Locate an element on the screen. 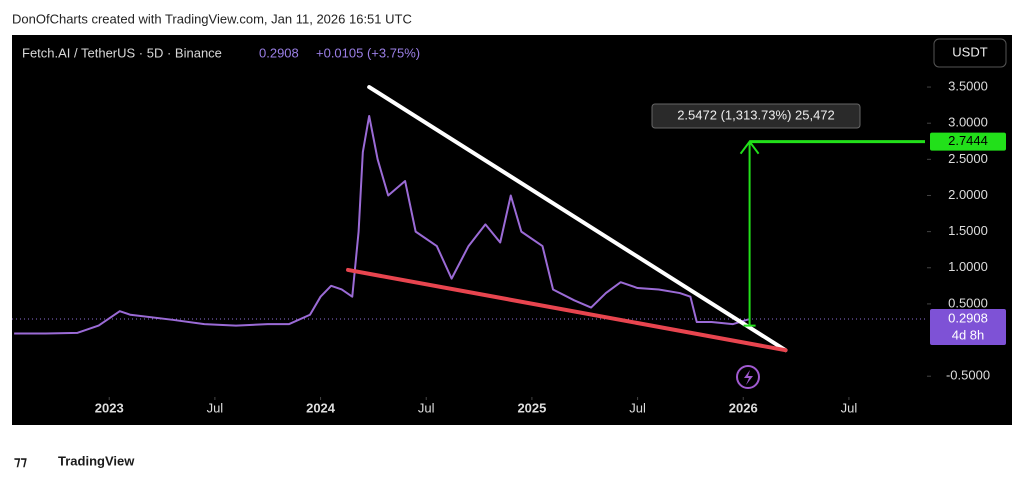 This screenshot has height=503, width=1024. footer-logo-mark: ⁊⁊ is located at coordinates (20, 460).